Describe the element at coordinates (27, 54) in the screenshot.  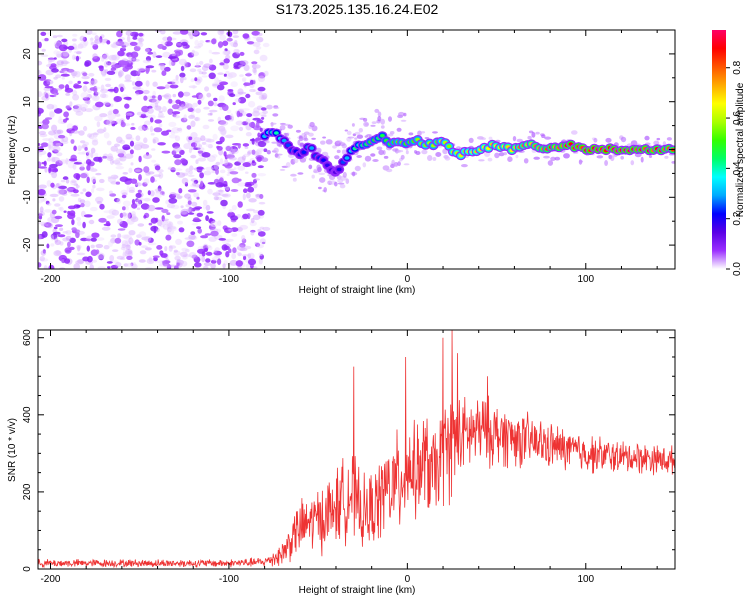
I see `spectrogram-y-tick-label: 20` at that location.